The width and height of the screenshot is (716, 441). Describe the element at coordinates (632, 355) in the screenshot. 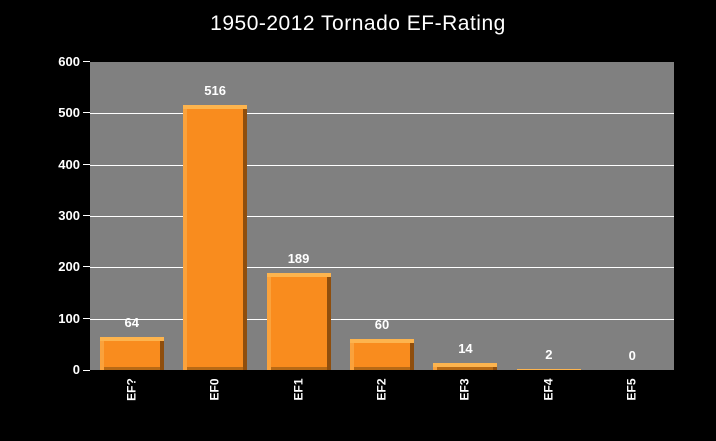

I see `bar-value-label: 0` at that location.